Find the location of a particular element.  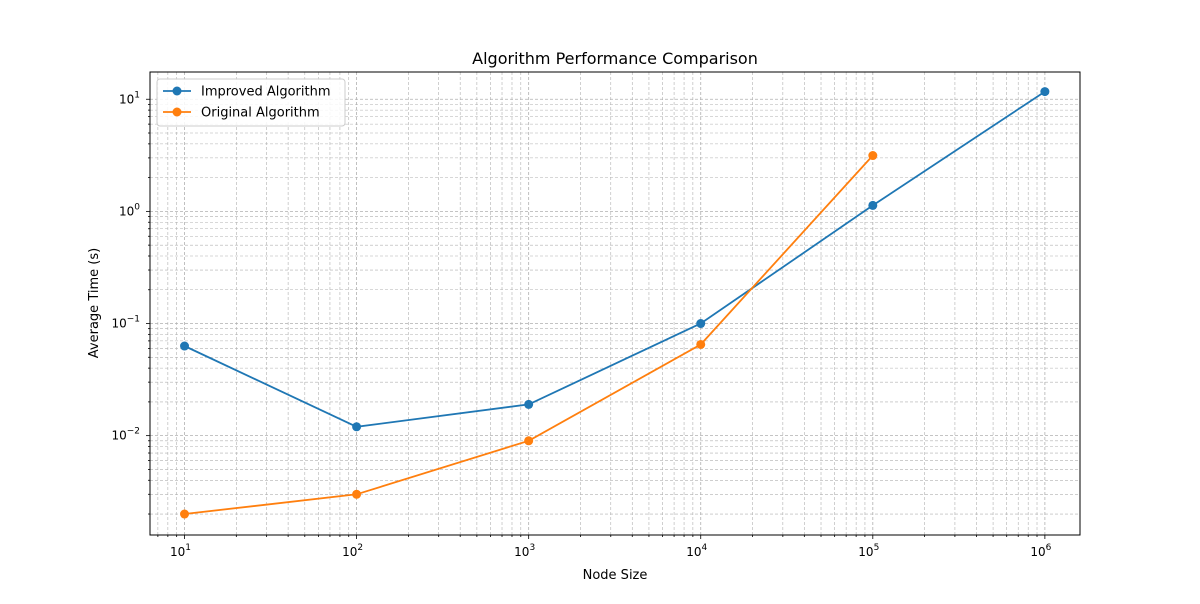

y-tick-exponent: 0 is located at coordinates (137, 207).